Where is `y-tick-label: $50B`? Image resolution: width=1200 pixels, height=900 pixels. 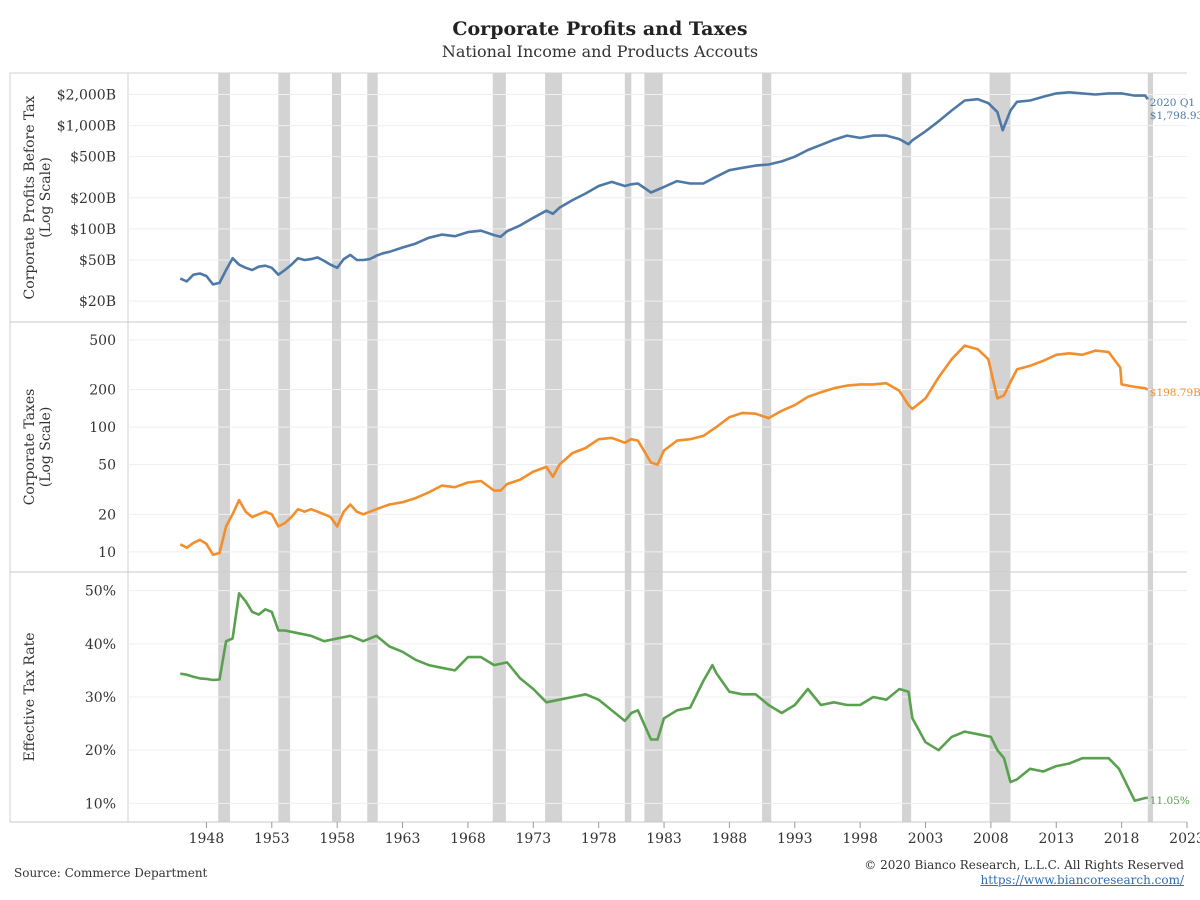 y-tick-label: $50B is located at coordinates (97, 261).